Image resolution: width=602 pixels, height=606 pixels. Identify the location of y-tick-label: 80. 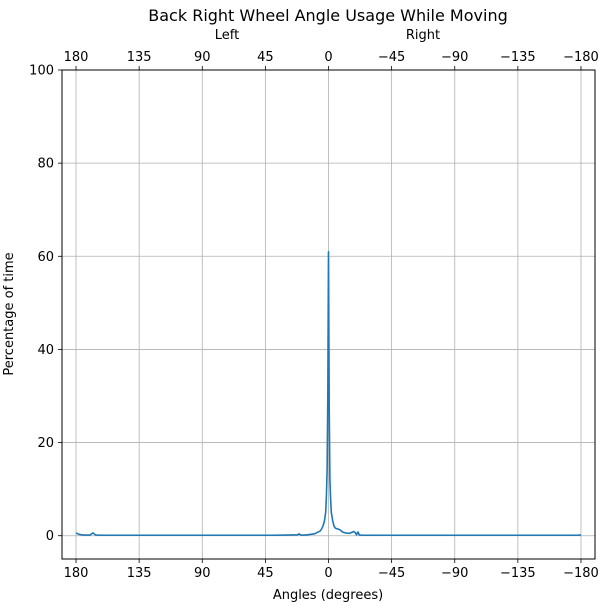
(45, 164).